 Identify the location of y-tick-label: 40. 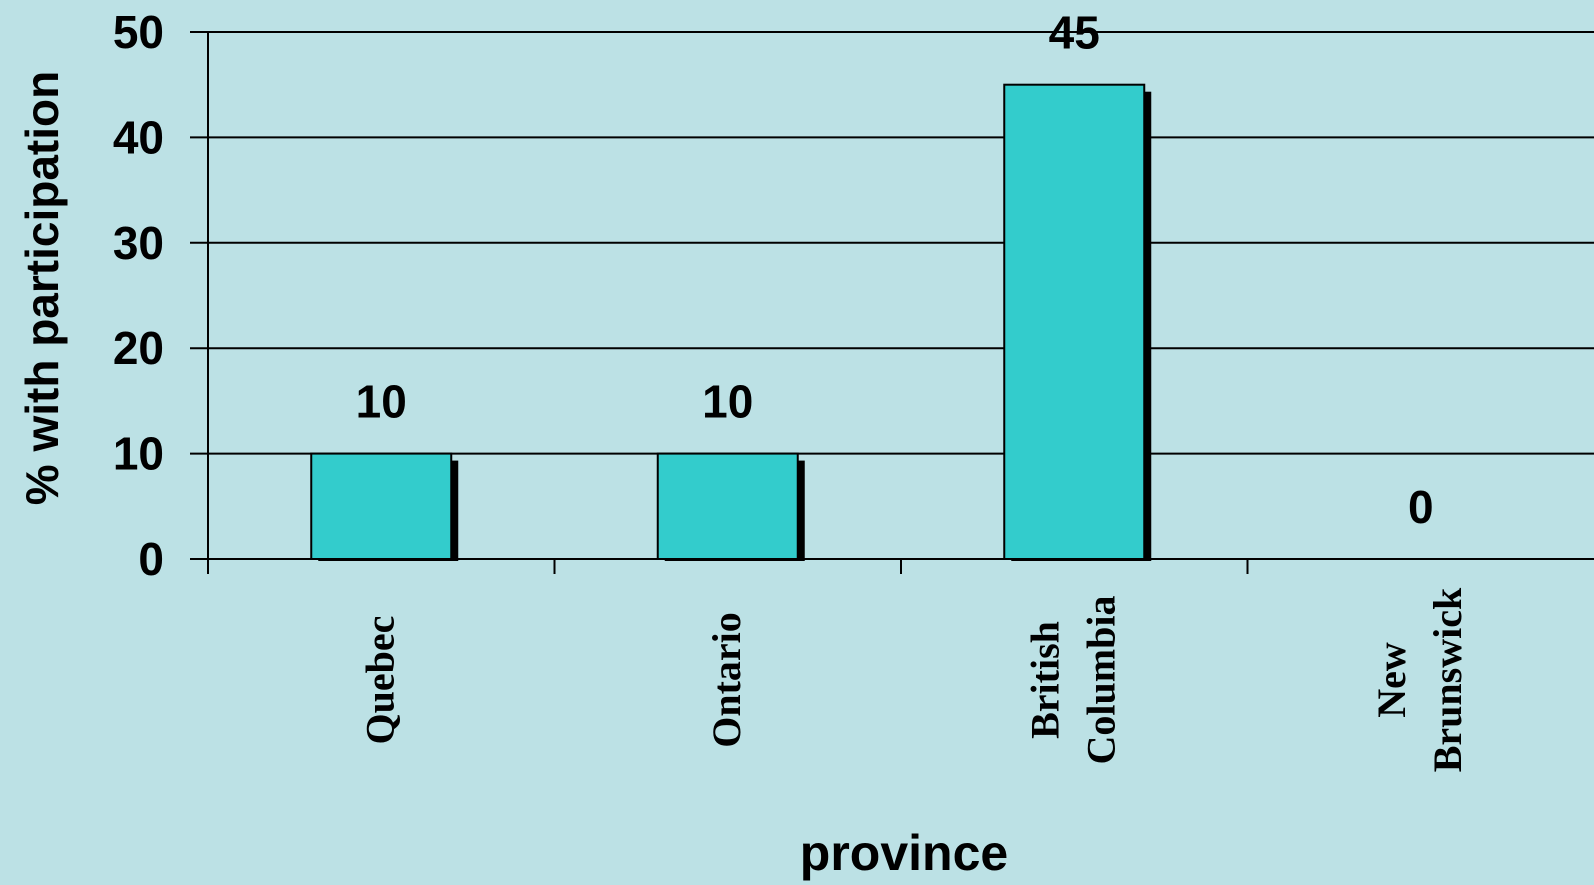
(138, 137).